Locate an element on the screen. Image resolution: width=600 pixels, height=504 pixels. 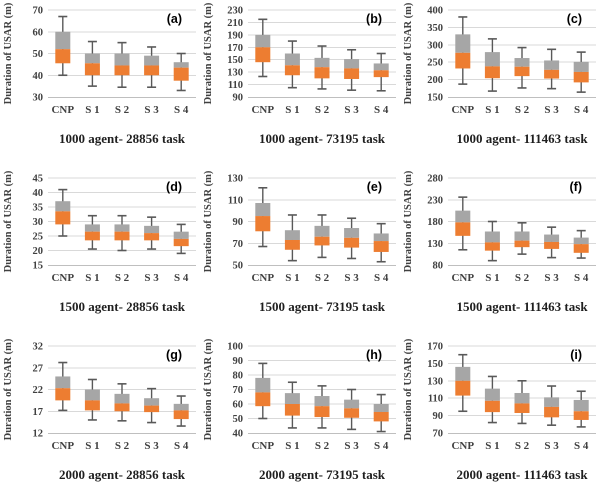
y-tick-label: 17 is located at coordinates (38, 412).